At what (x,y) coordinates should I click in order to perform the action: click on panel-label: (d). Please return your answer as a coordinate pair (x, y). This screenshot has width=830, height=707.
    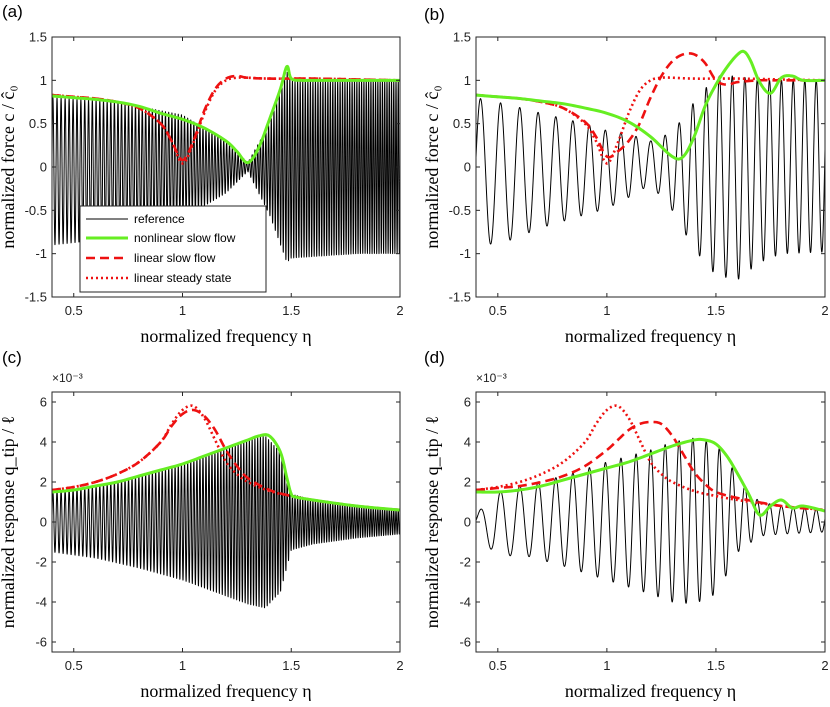
    Looking at the image, I should click on (434, 357).